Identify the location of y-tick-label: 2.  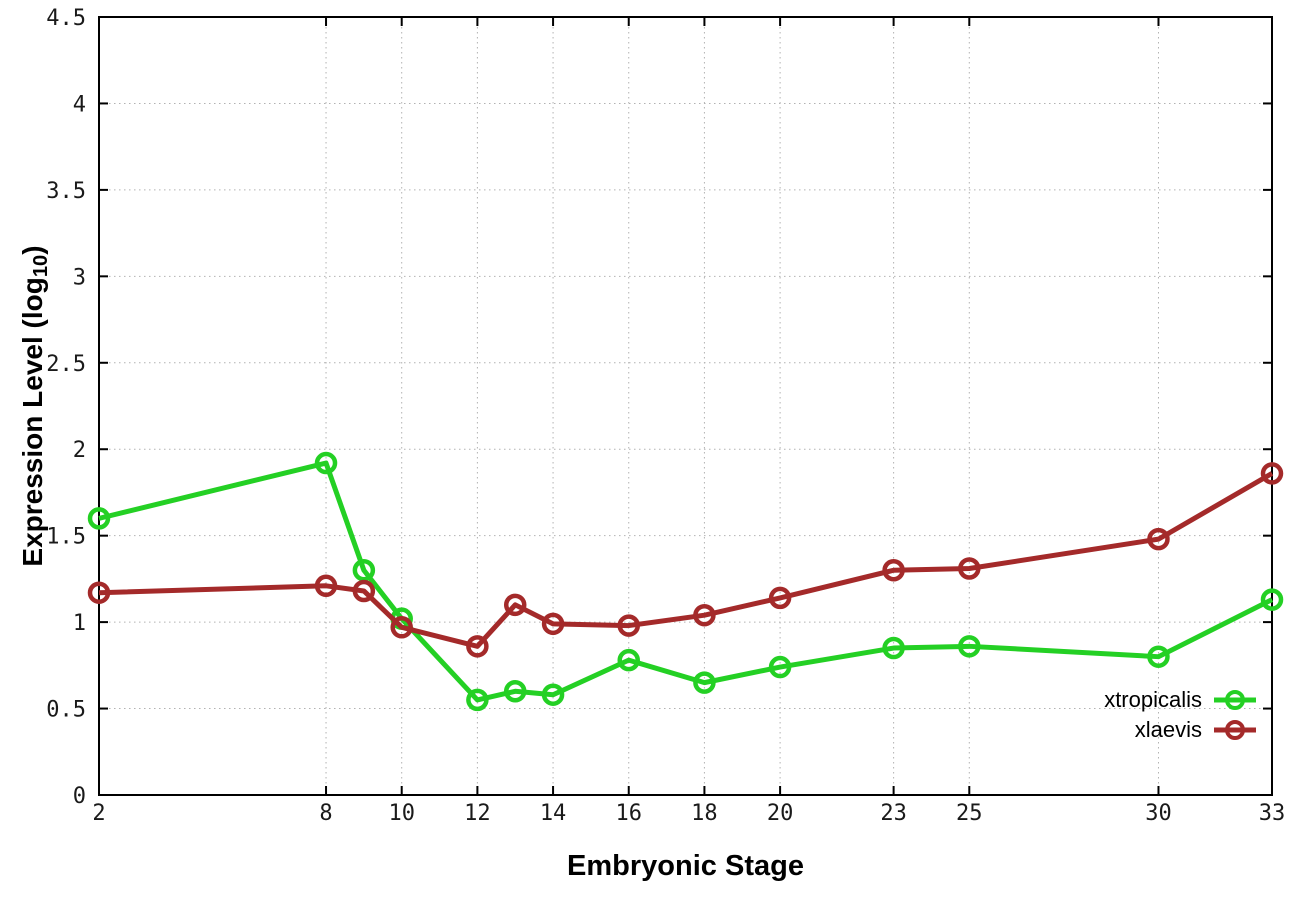
(79, 450).